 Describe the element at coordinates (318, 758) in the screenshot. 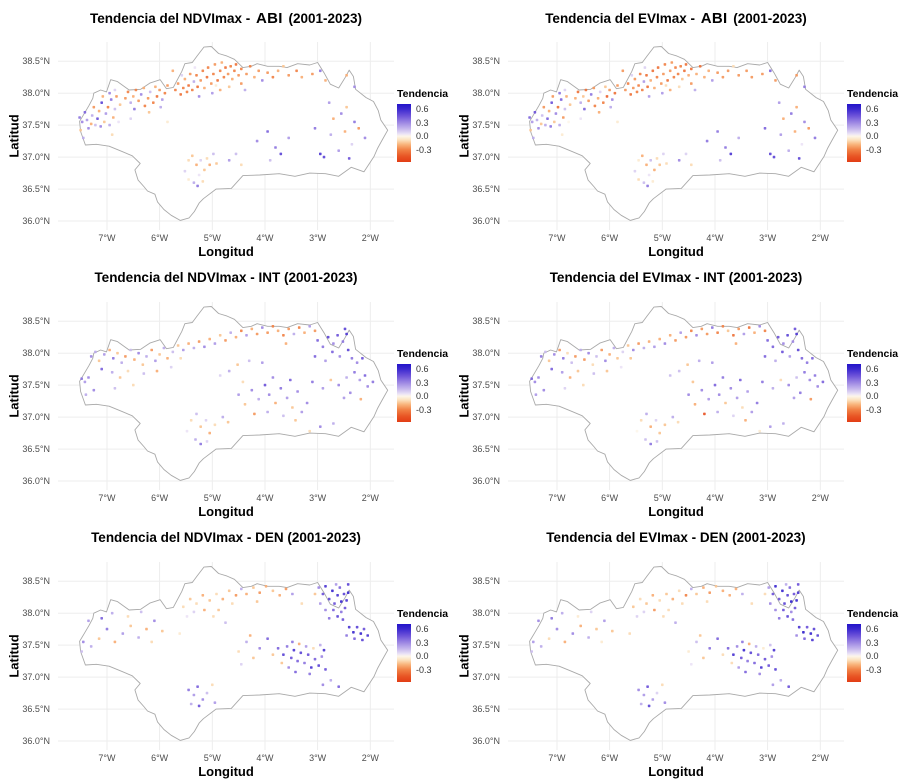

I see `x-tick-label: 3°W` at that location.